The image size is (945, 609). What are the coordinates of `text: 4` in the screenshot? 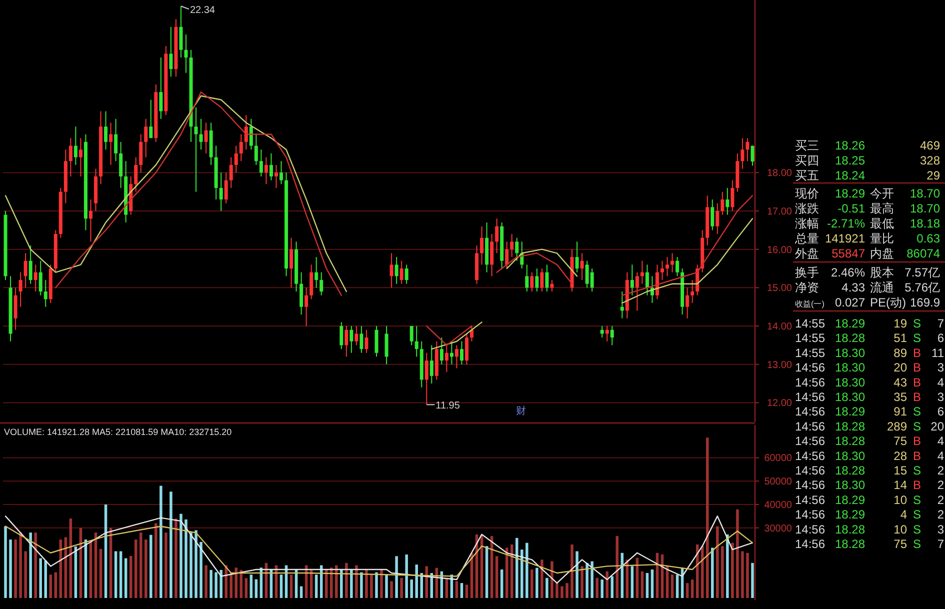 It's located at (940, 382).